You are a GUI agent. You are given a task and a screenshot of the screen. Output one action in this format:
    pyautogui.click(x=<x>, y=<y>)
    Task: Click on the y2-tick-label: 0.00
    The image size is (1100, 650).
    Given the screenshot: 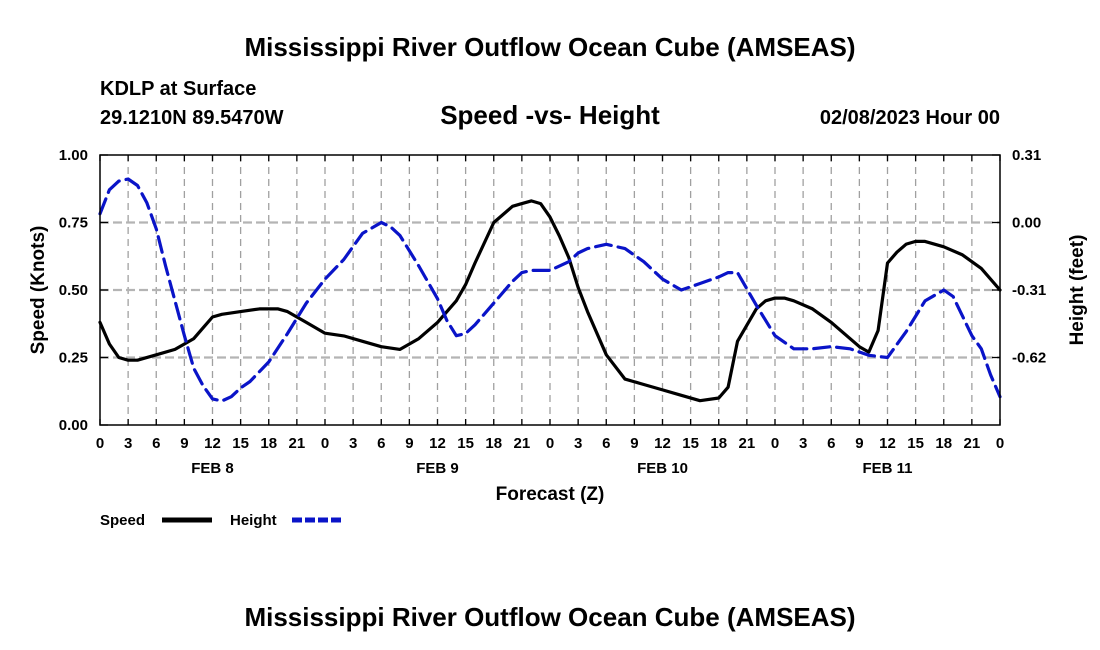 What is the action you would take?
    pyautogui.click(x=1026, y=223)
    